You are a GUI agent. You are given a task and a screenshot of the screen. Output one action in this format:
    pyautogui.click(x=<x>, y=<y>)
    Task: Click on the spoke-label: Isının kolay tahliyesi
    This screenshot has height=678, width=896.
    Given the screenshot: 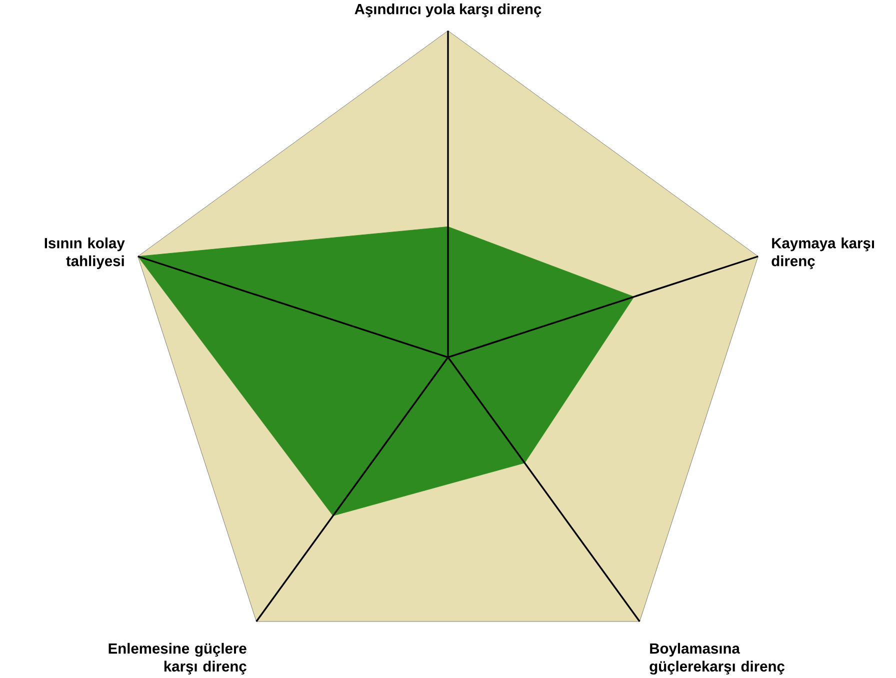 What is the action you would take?
    pyautogui.click(x=84, y=254)
    